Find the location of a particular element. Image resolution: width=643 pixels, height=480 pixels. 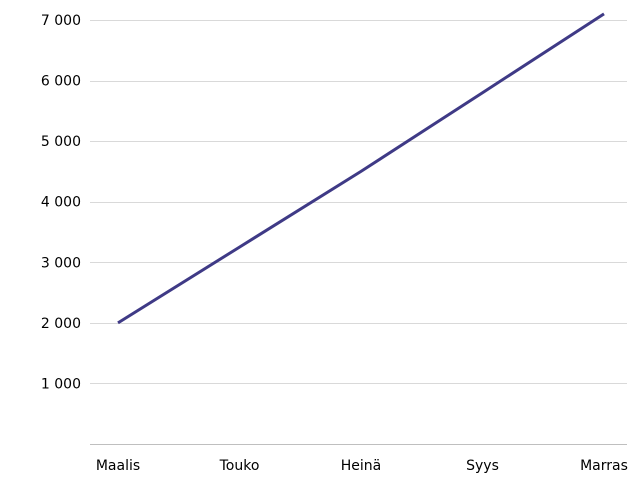

x-tick-labels: Maalis Touko Heinä Syys Marras is located at coordinates (362, 466).